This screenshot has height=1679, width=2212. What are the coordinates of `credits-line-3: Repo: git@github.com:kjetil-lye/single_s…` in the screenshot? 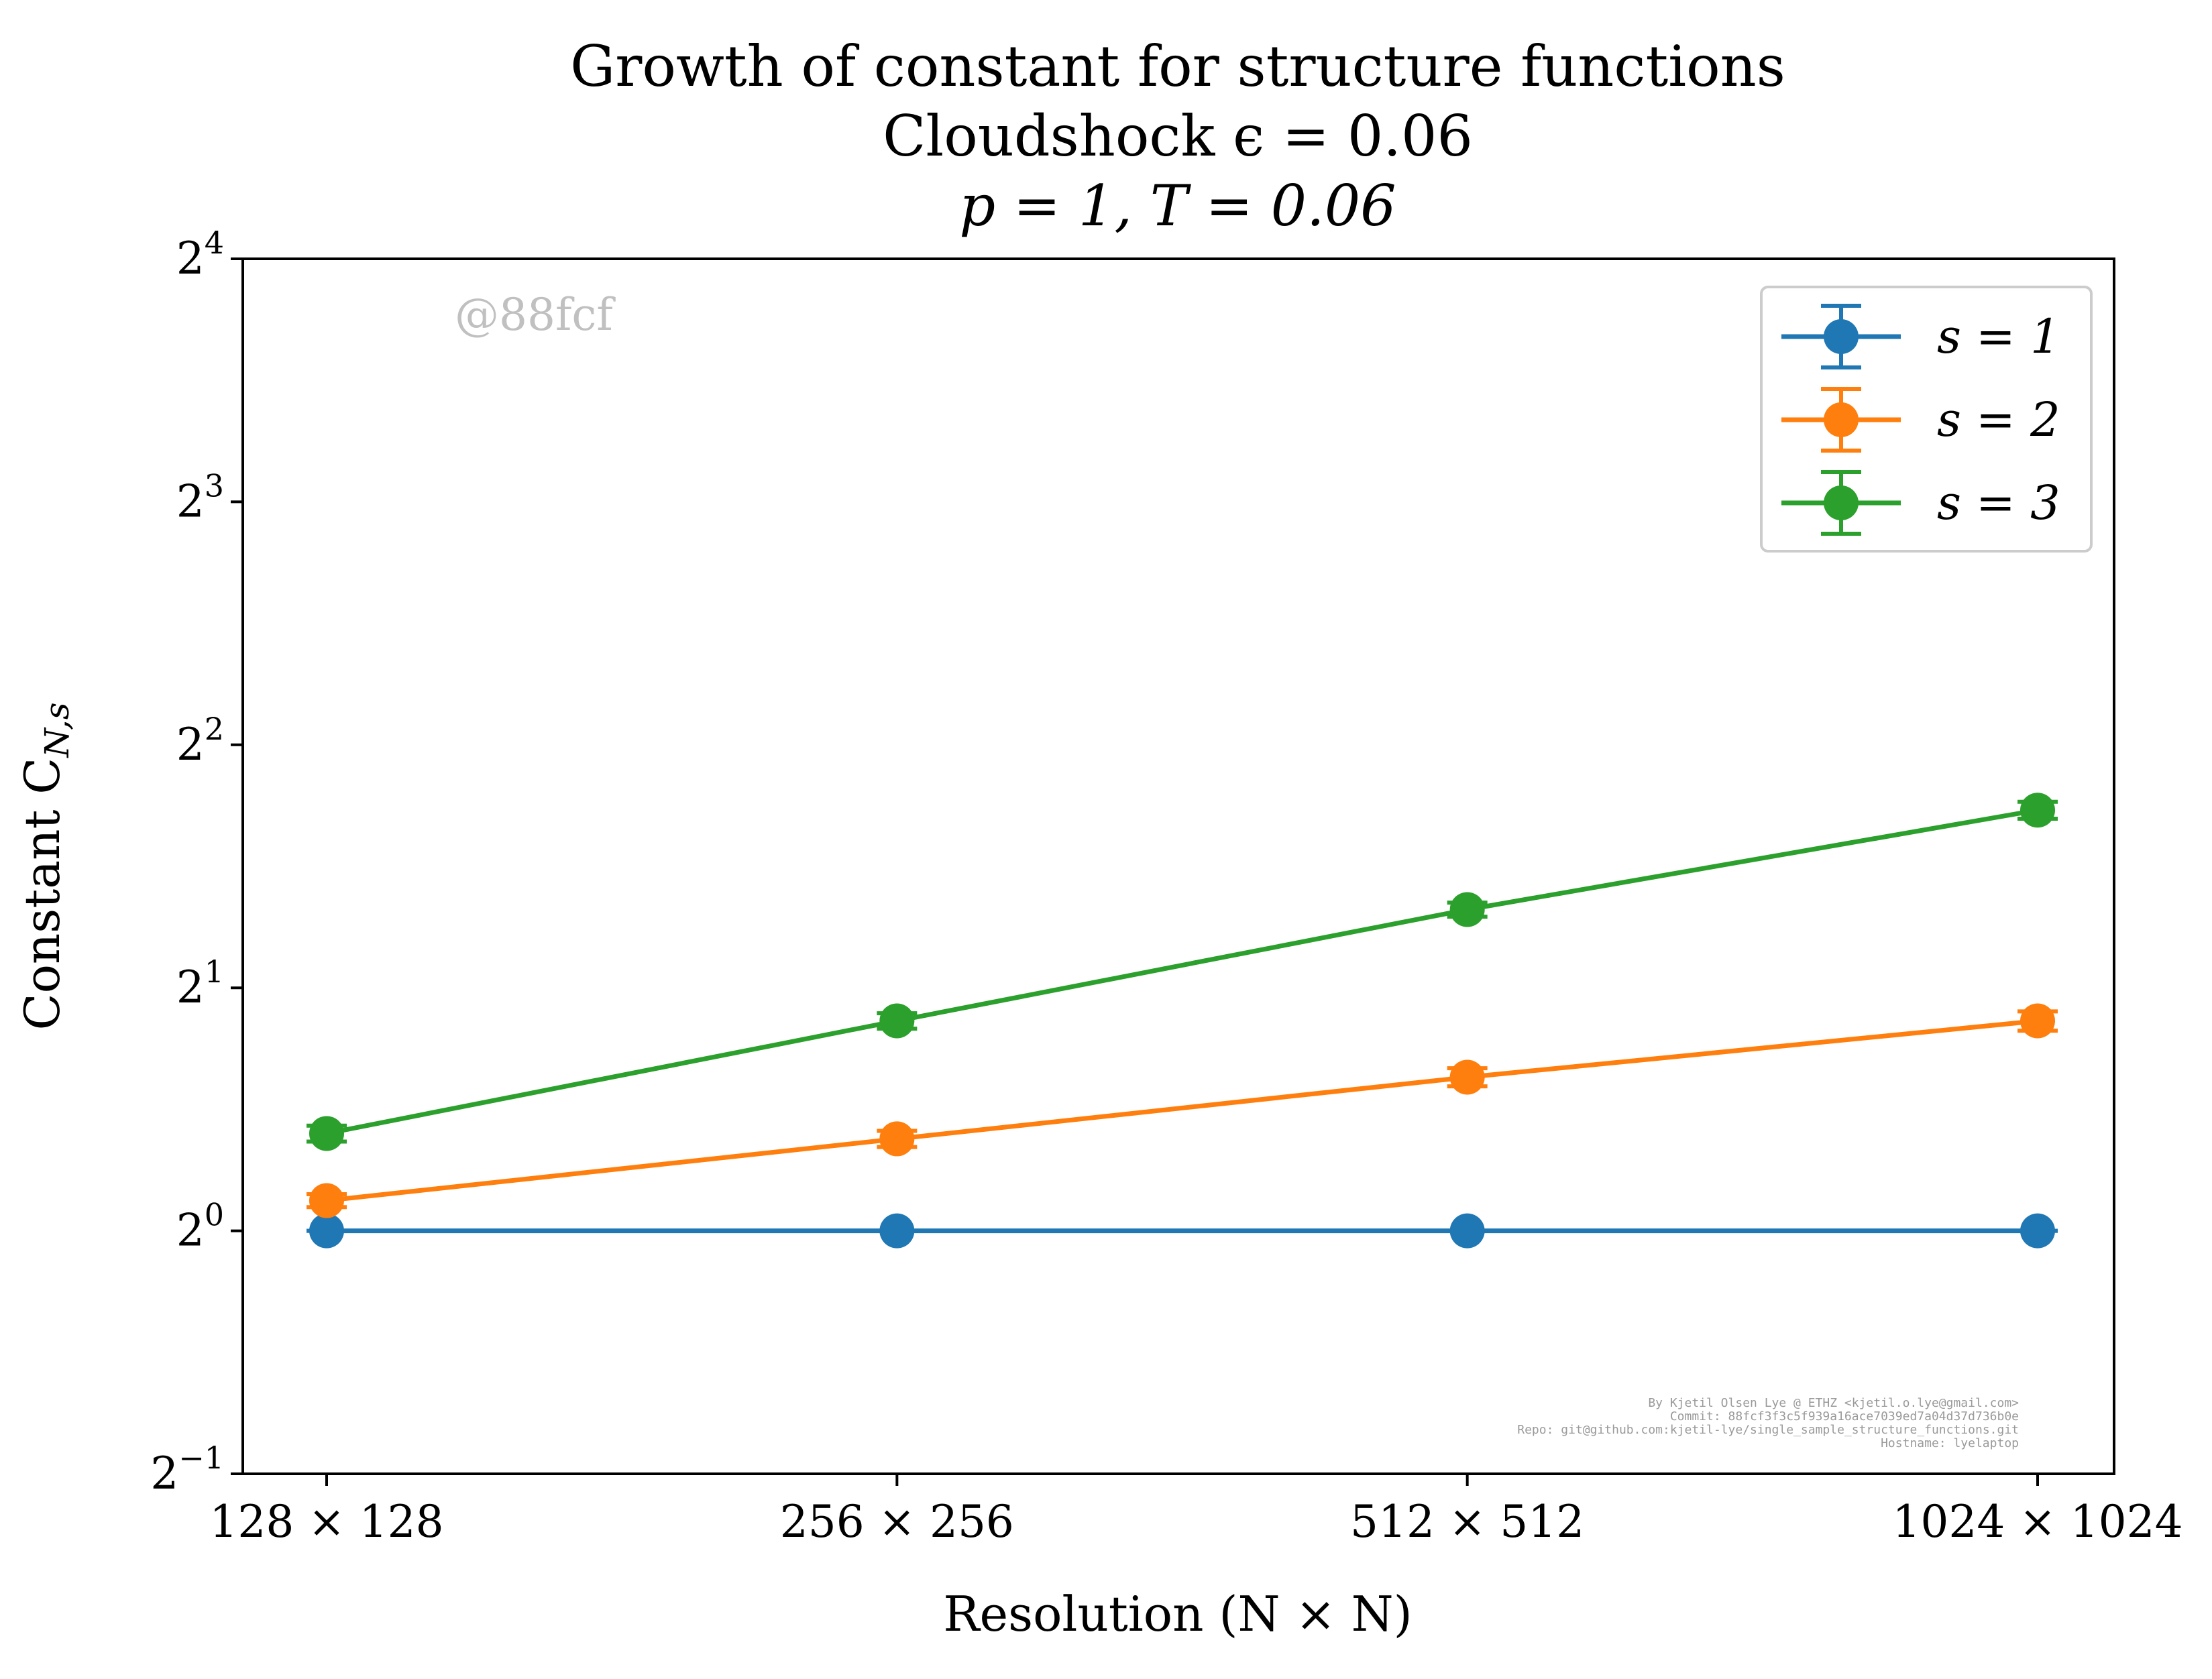 It's located at (1768, 1430).